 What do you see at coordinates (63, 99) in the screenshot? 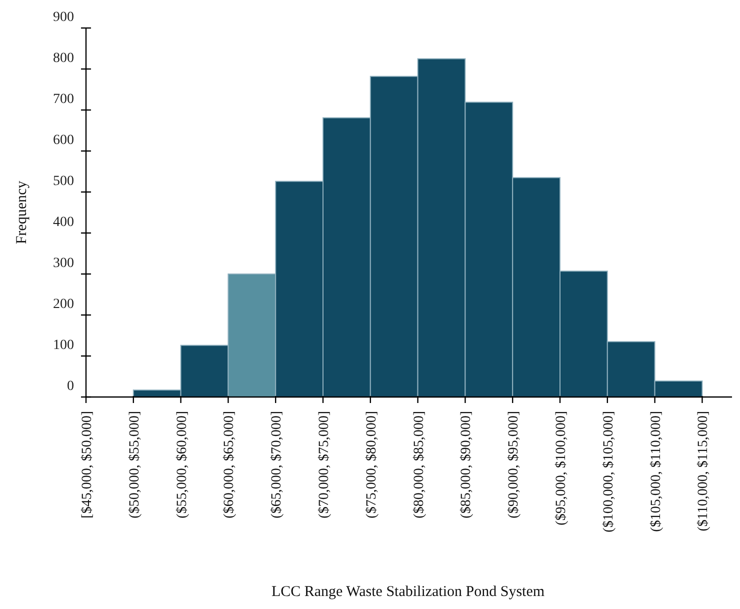
I see `y-tick-label: 700` at bounding box center [63, 99].